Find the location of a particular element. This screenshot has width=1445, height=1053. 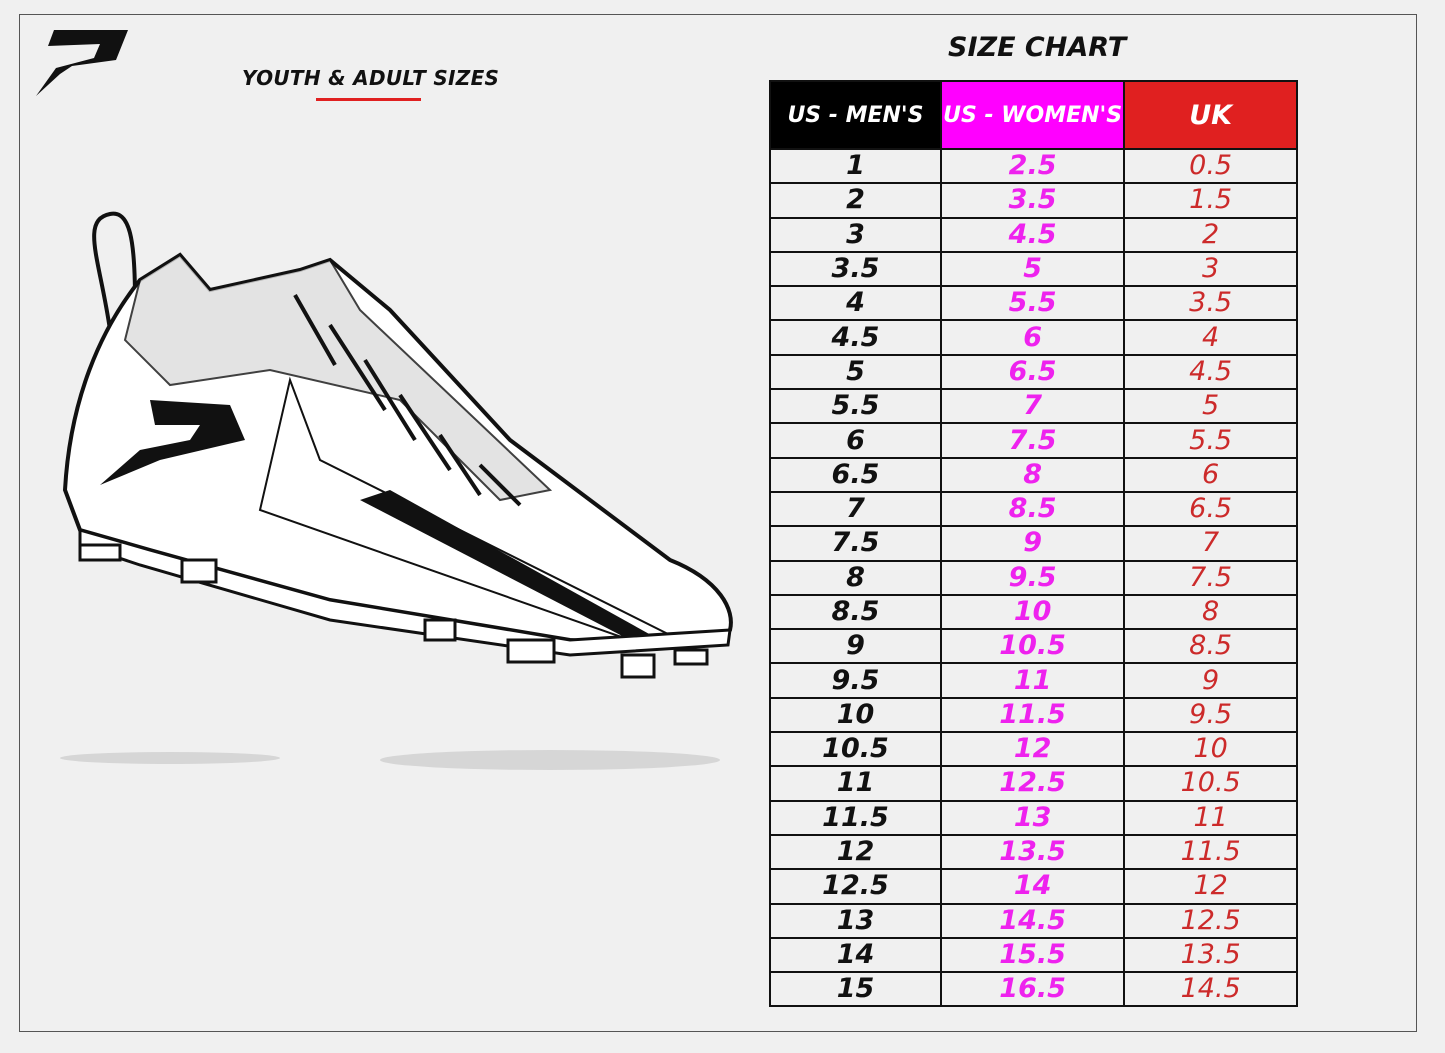

cell-us-womens: 9 is located at coordinates (1032, 543).